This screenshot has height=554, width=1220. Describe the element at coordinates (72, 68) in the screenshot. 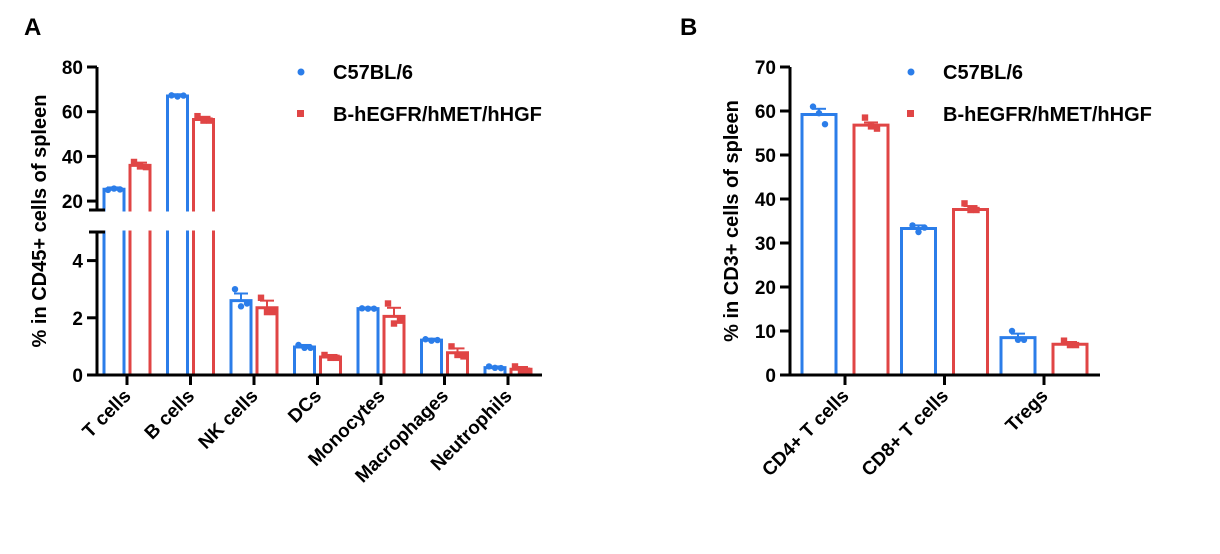

I see `y-tick-label-80: 80` at that location.